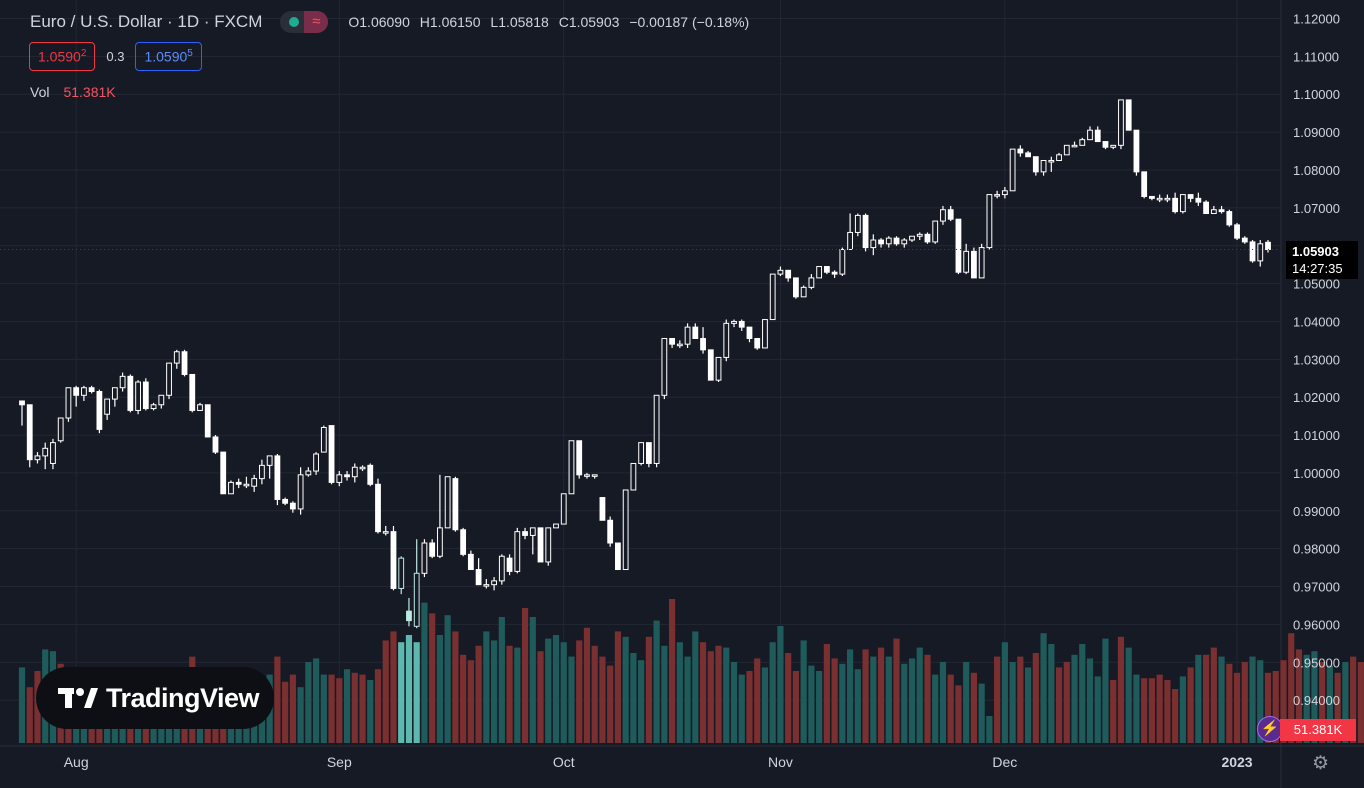 The height and width of the screenshot is (788, 1364). I want to click on y-tick-label: 1.12000, so click(1316, 18).